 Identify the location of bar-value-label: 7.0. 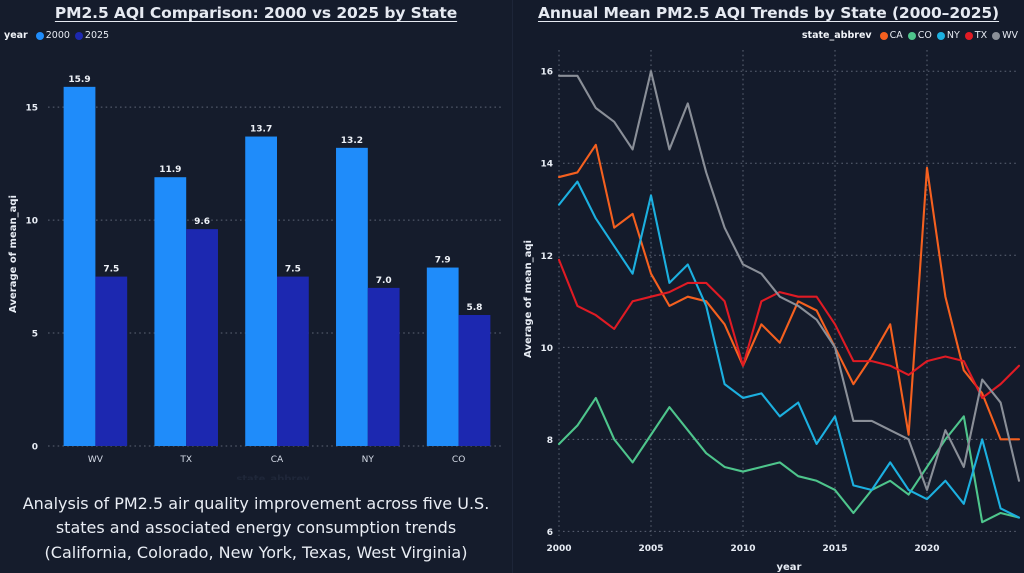
(384, 281).